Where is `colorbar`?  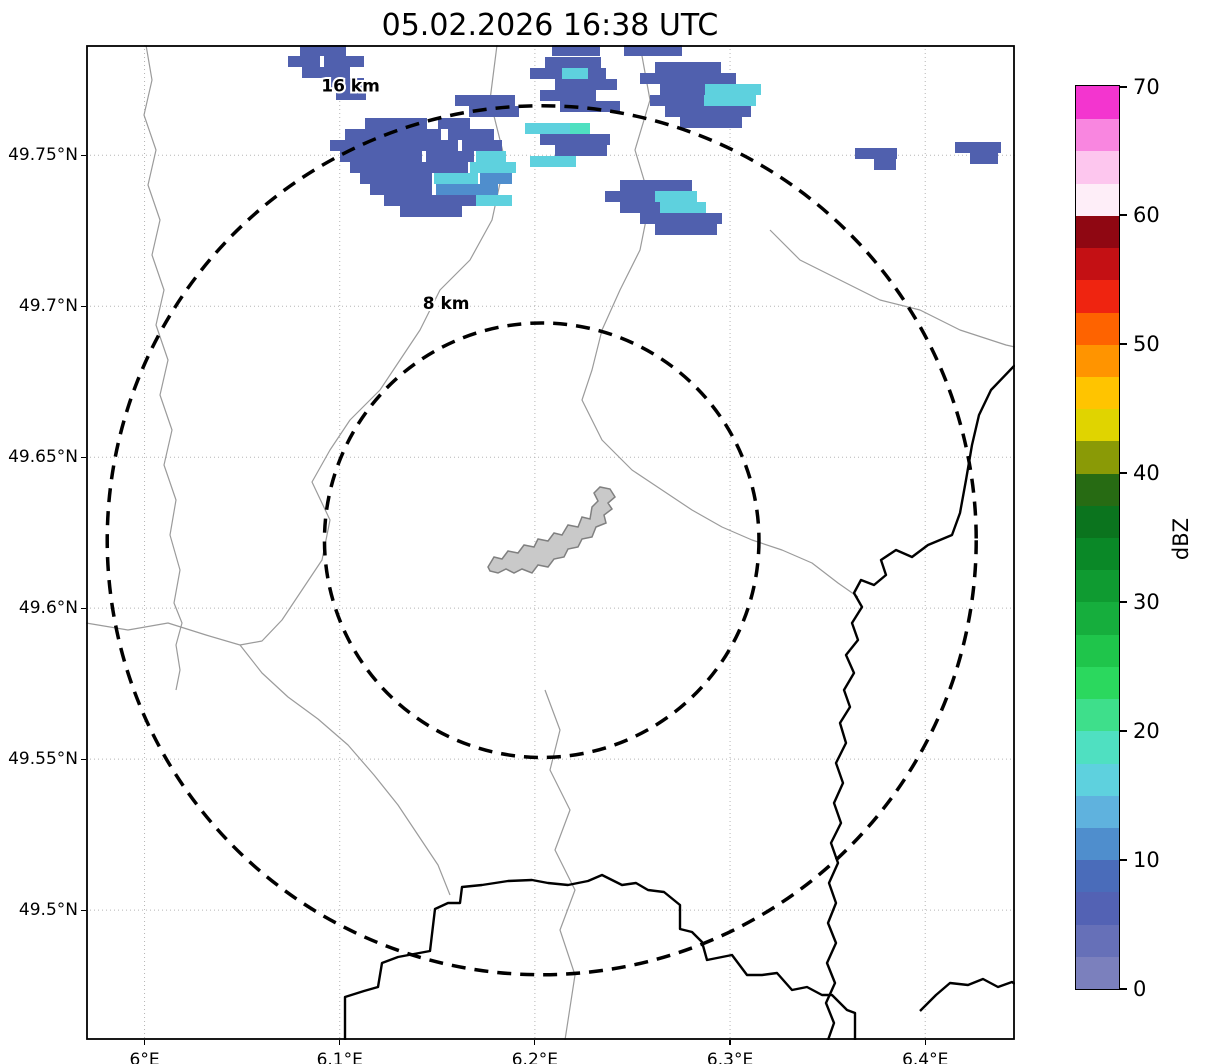
colorbar is located at coordinates (1097, 537).